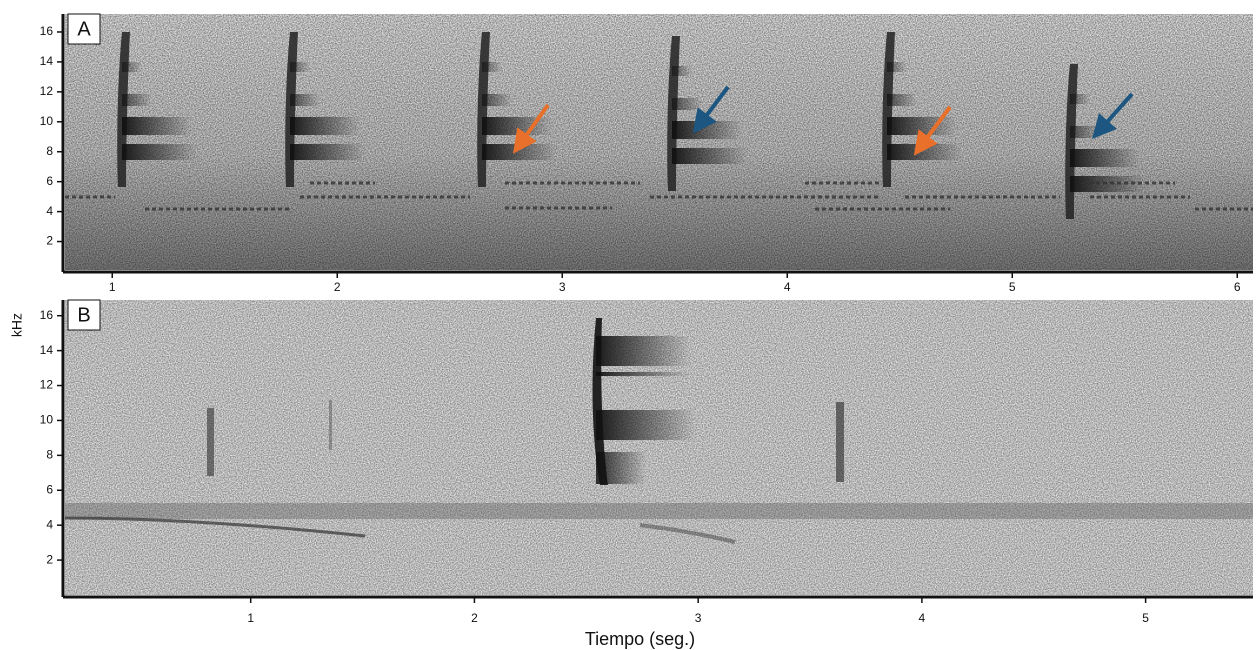  I want to click on x-axis-label: Tiempo (seg.), so click(640, 639).